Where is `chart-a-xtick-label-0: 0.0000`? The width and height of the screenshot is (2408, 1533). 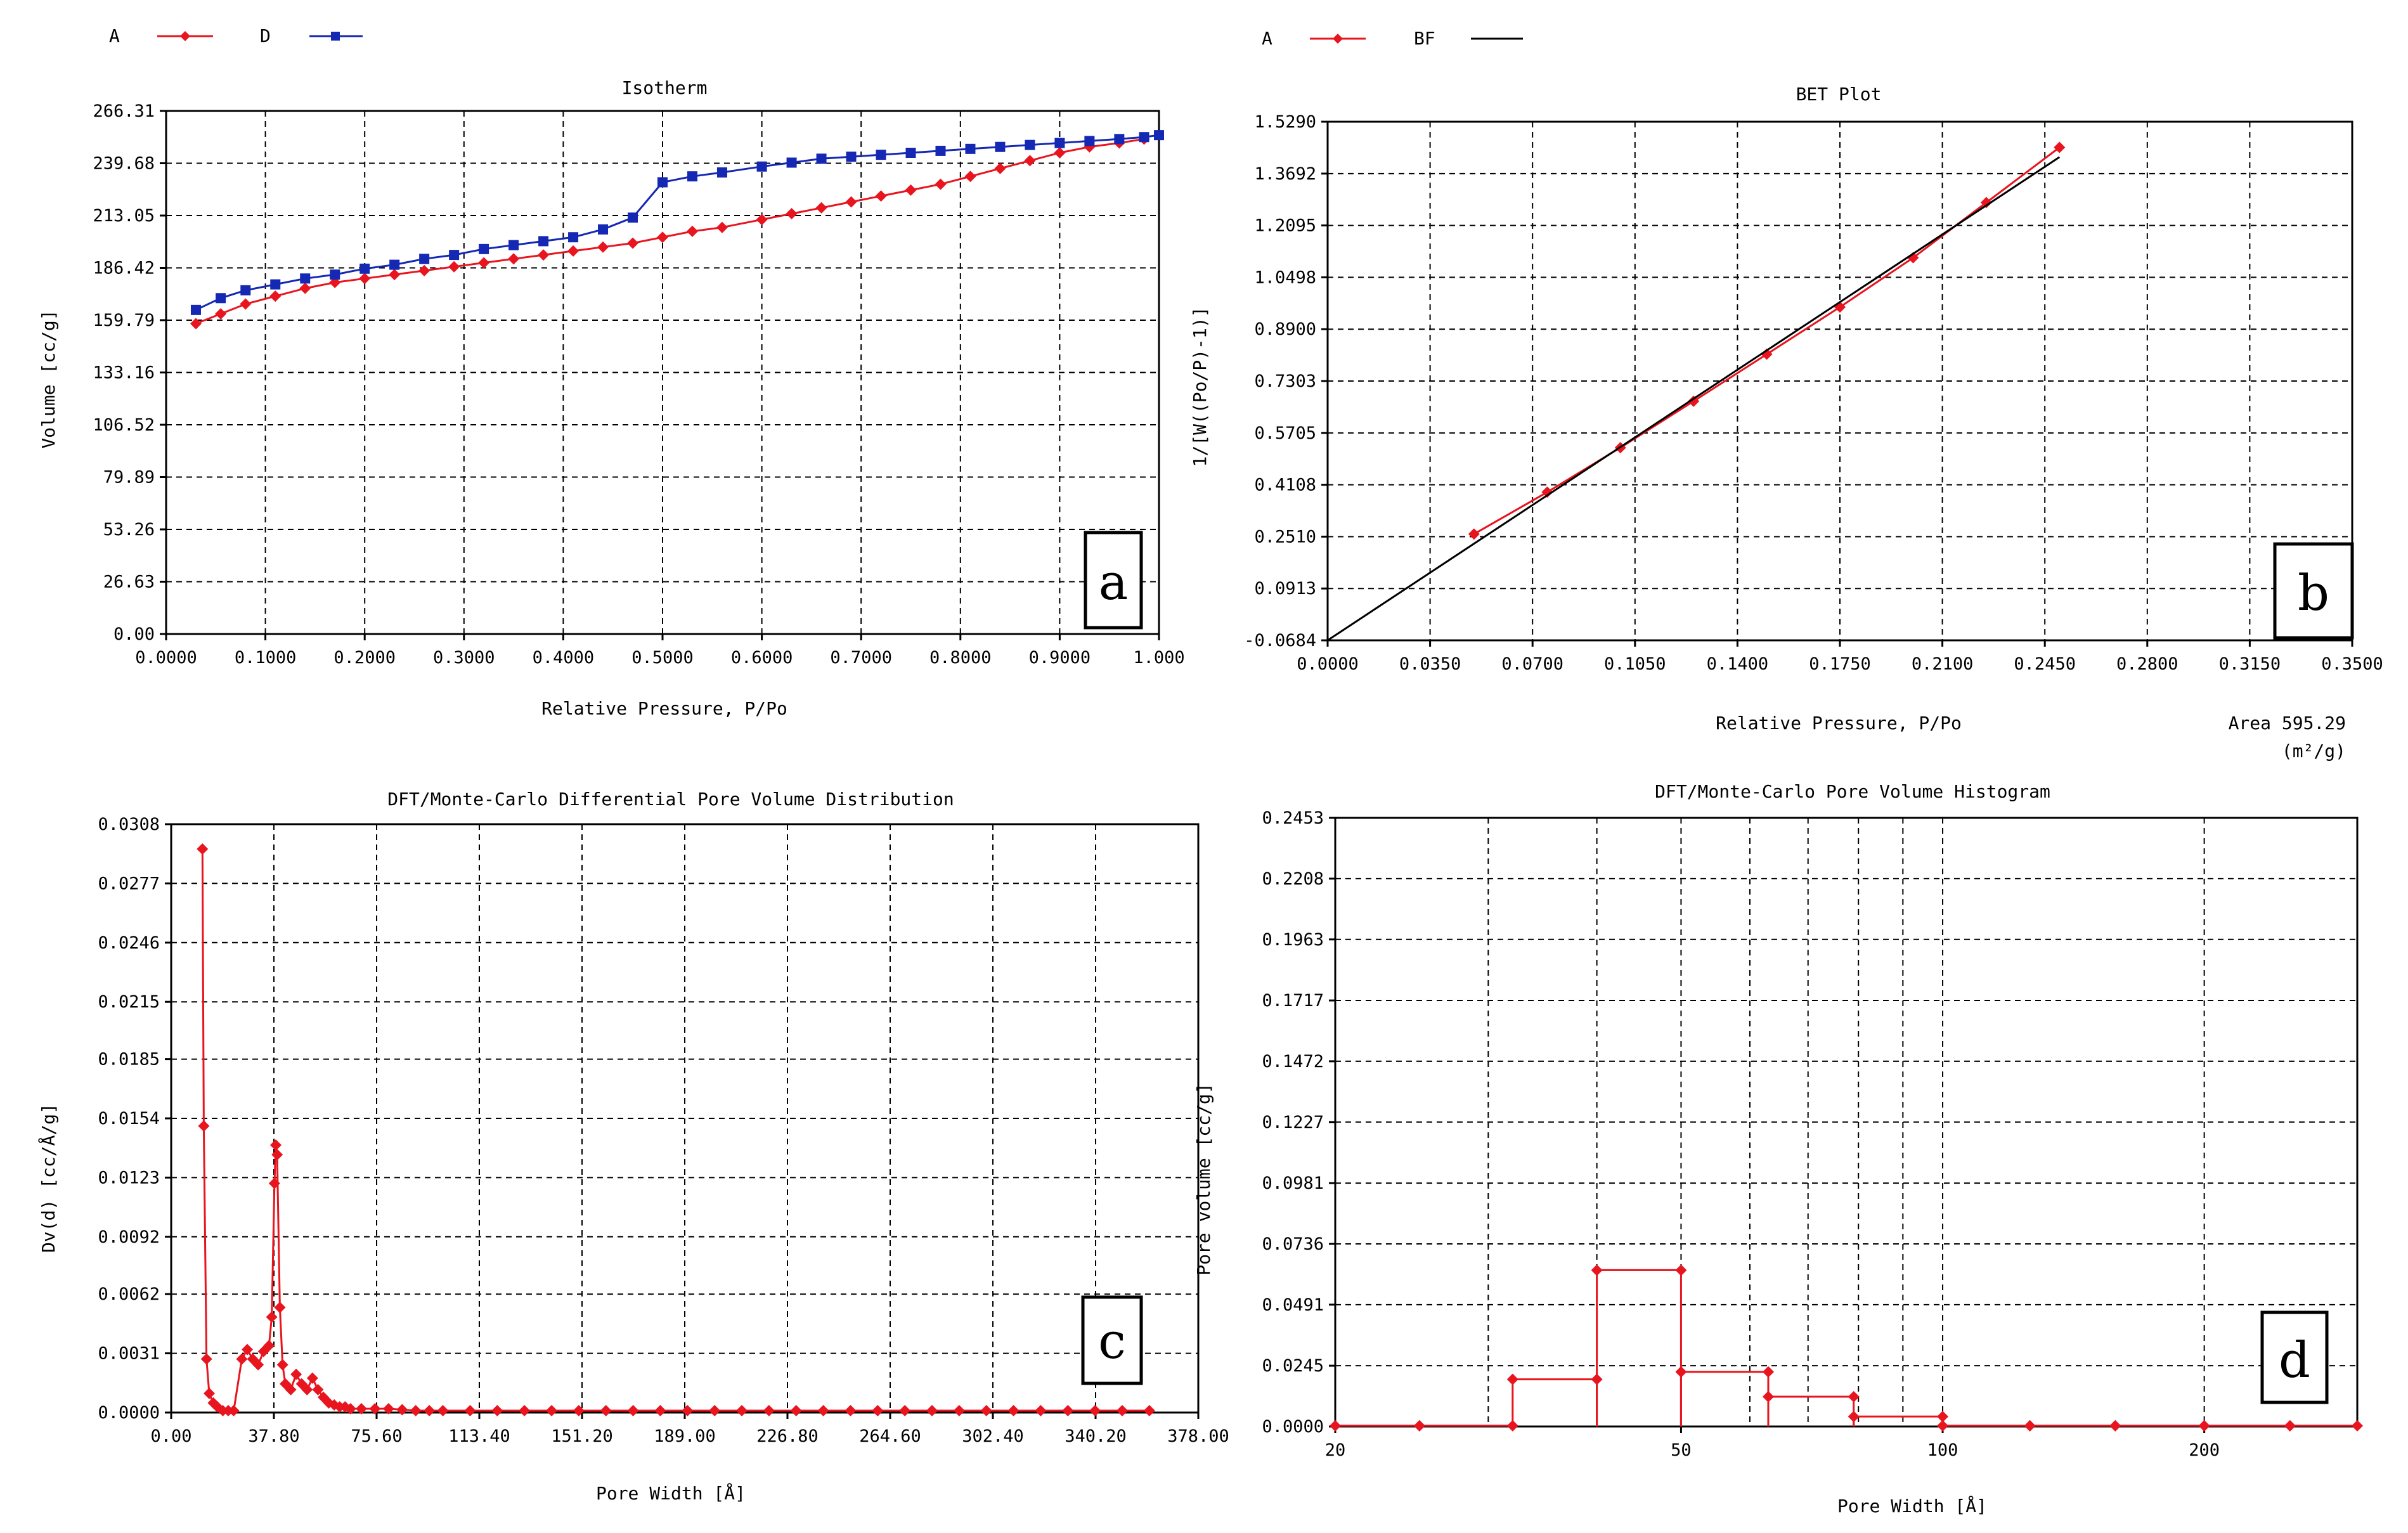 chart-a-xtick-label-0: 0.0000 is located at coordinates (166, 658).